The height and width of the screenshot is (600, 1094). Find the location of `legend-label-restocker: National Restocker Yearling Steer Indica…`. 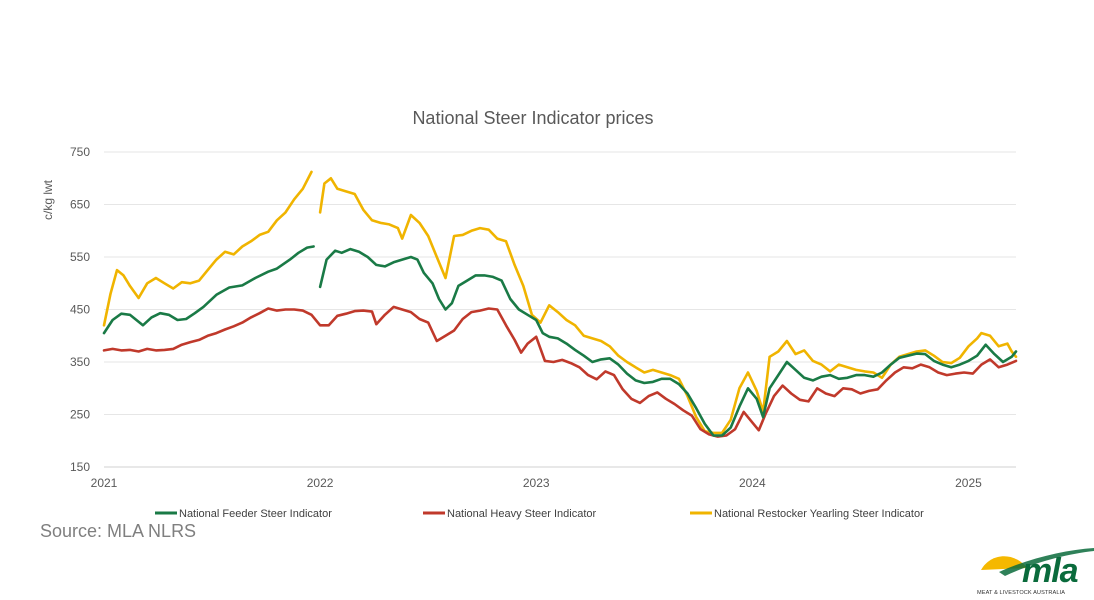

legend-label-restocker: National Restocker Yearling Steer Indica… is located at coordinates (819, 514).